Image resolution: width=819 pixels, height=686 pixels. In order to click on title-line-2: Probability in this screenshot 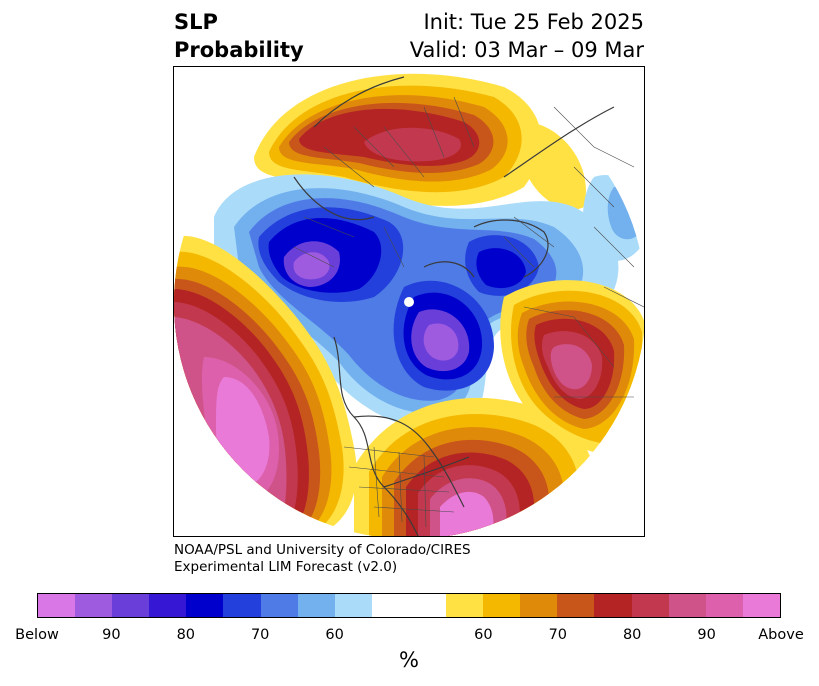, I will do `click(239, 50)`.